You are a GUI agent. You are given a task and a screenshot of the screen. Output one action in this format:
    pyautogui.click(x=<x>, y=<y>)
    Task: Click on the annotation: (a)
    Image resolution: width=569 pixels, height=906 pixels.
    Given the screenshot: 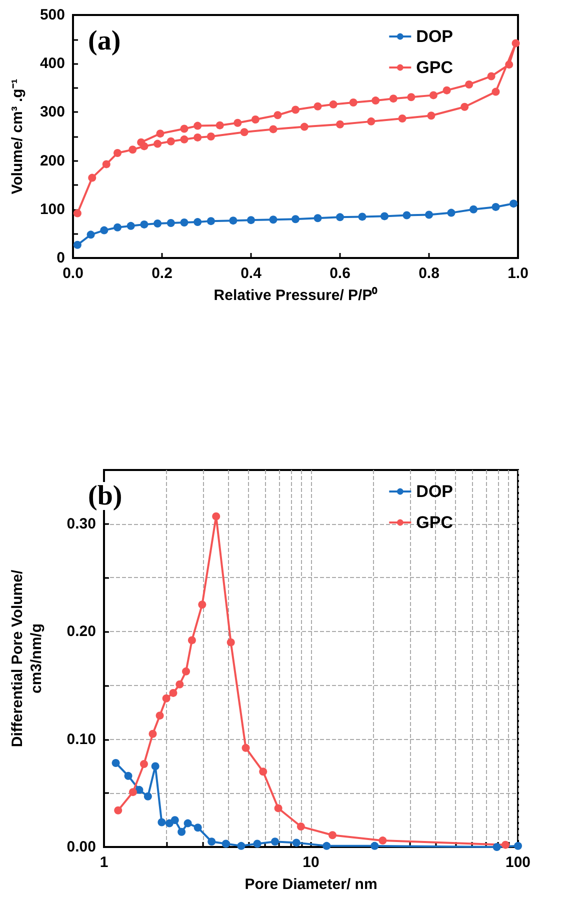 What is the action you would take?
    pyautogui.click(x=104, y=41)
    